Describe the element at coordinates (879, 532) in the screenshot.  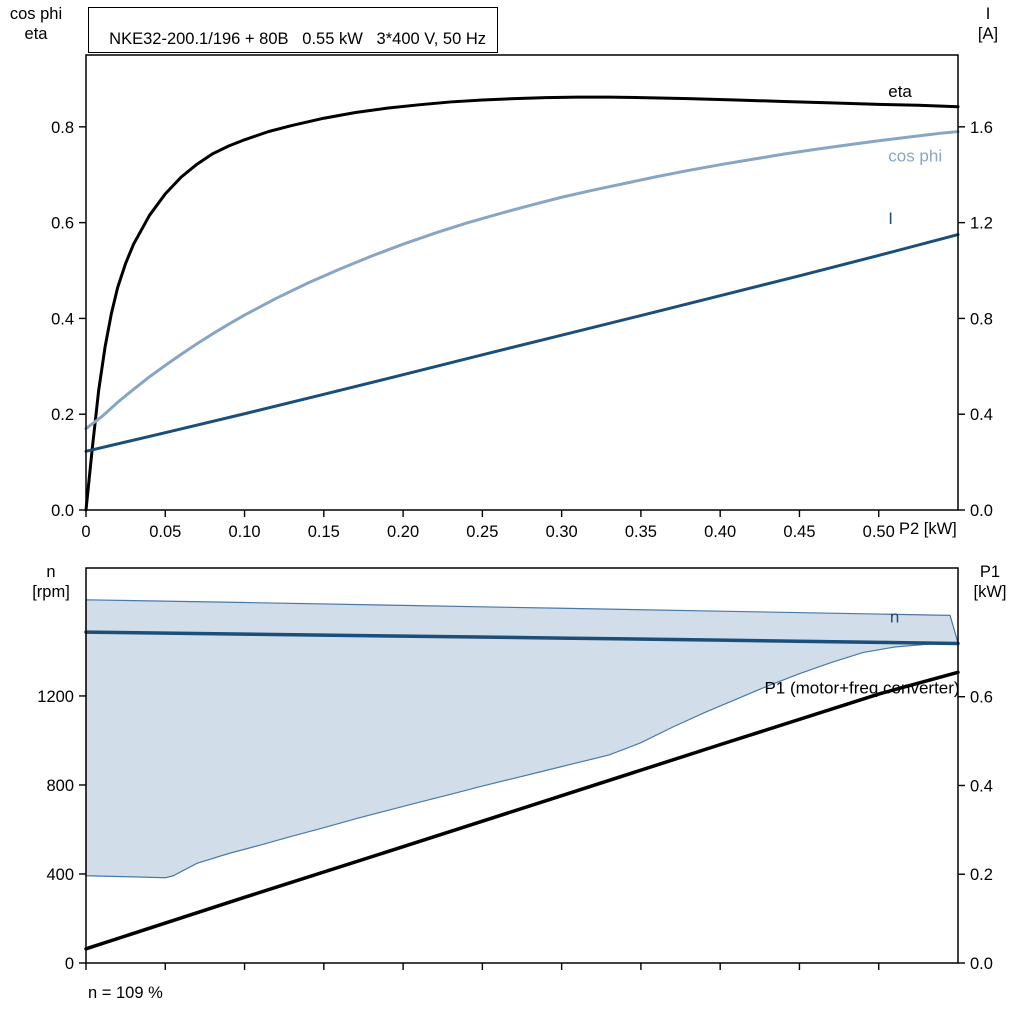
I see `x-tick-label: 0.50` at that location.